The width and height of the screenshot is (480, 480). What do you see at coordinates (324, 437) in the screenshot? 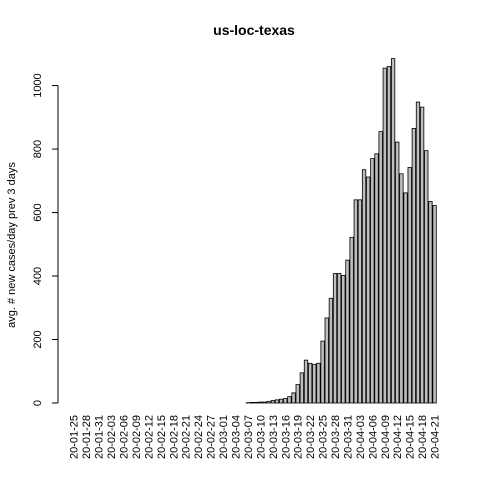
I see `x-tick-label: 20-03-25` at bounding box center [324, 437].